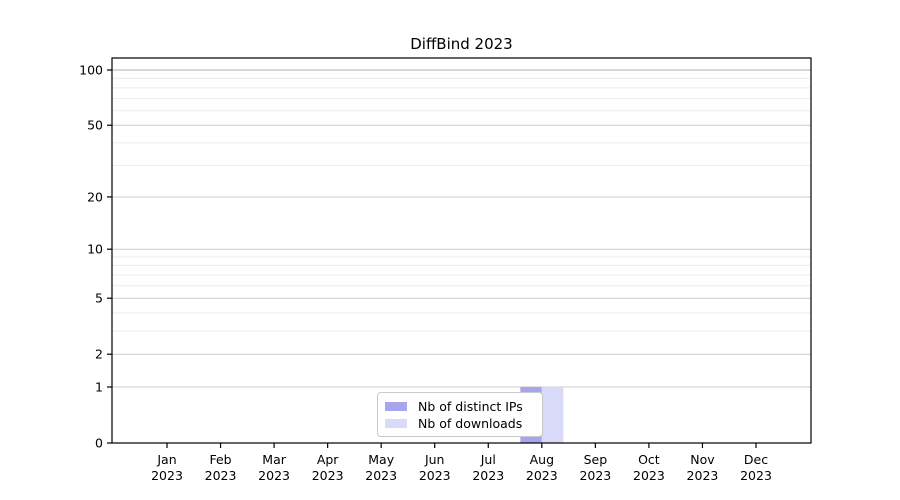  I want to click on x-tick-label-month: Oct, so click(649, 459).